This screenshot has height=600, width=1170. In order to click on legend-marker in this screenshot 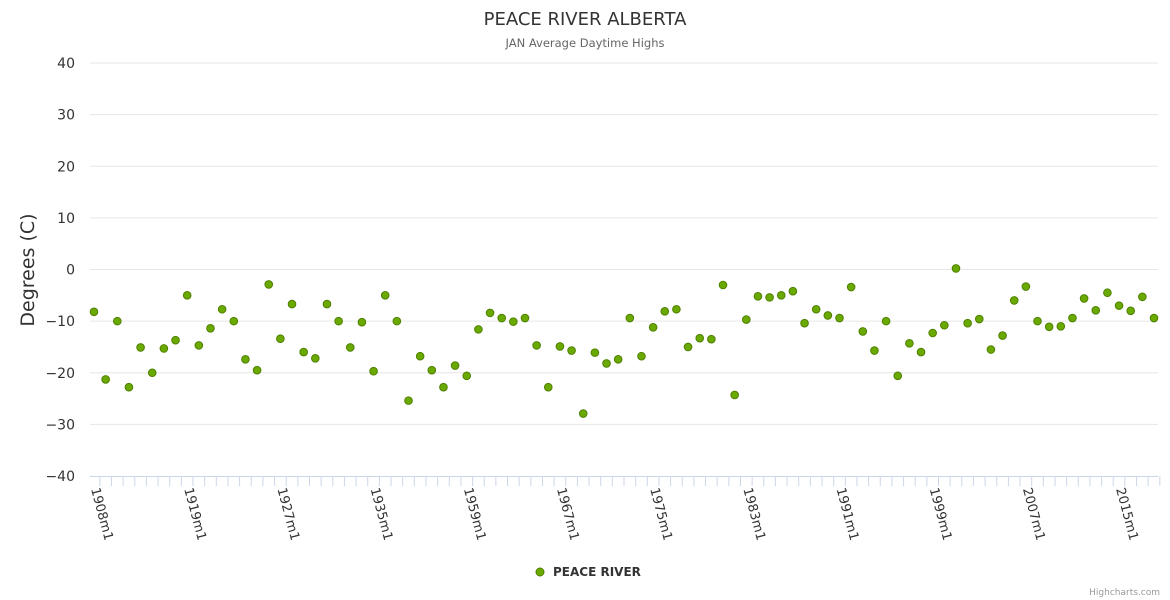, I will do `click(540, 572)`.